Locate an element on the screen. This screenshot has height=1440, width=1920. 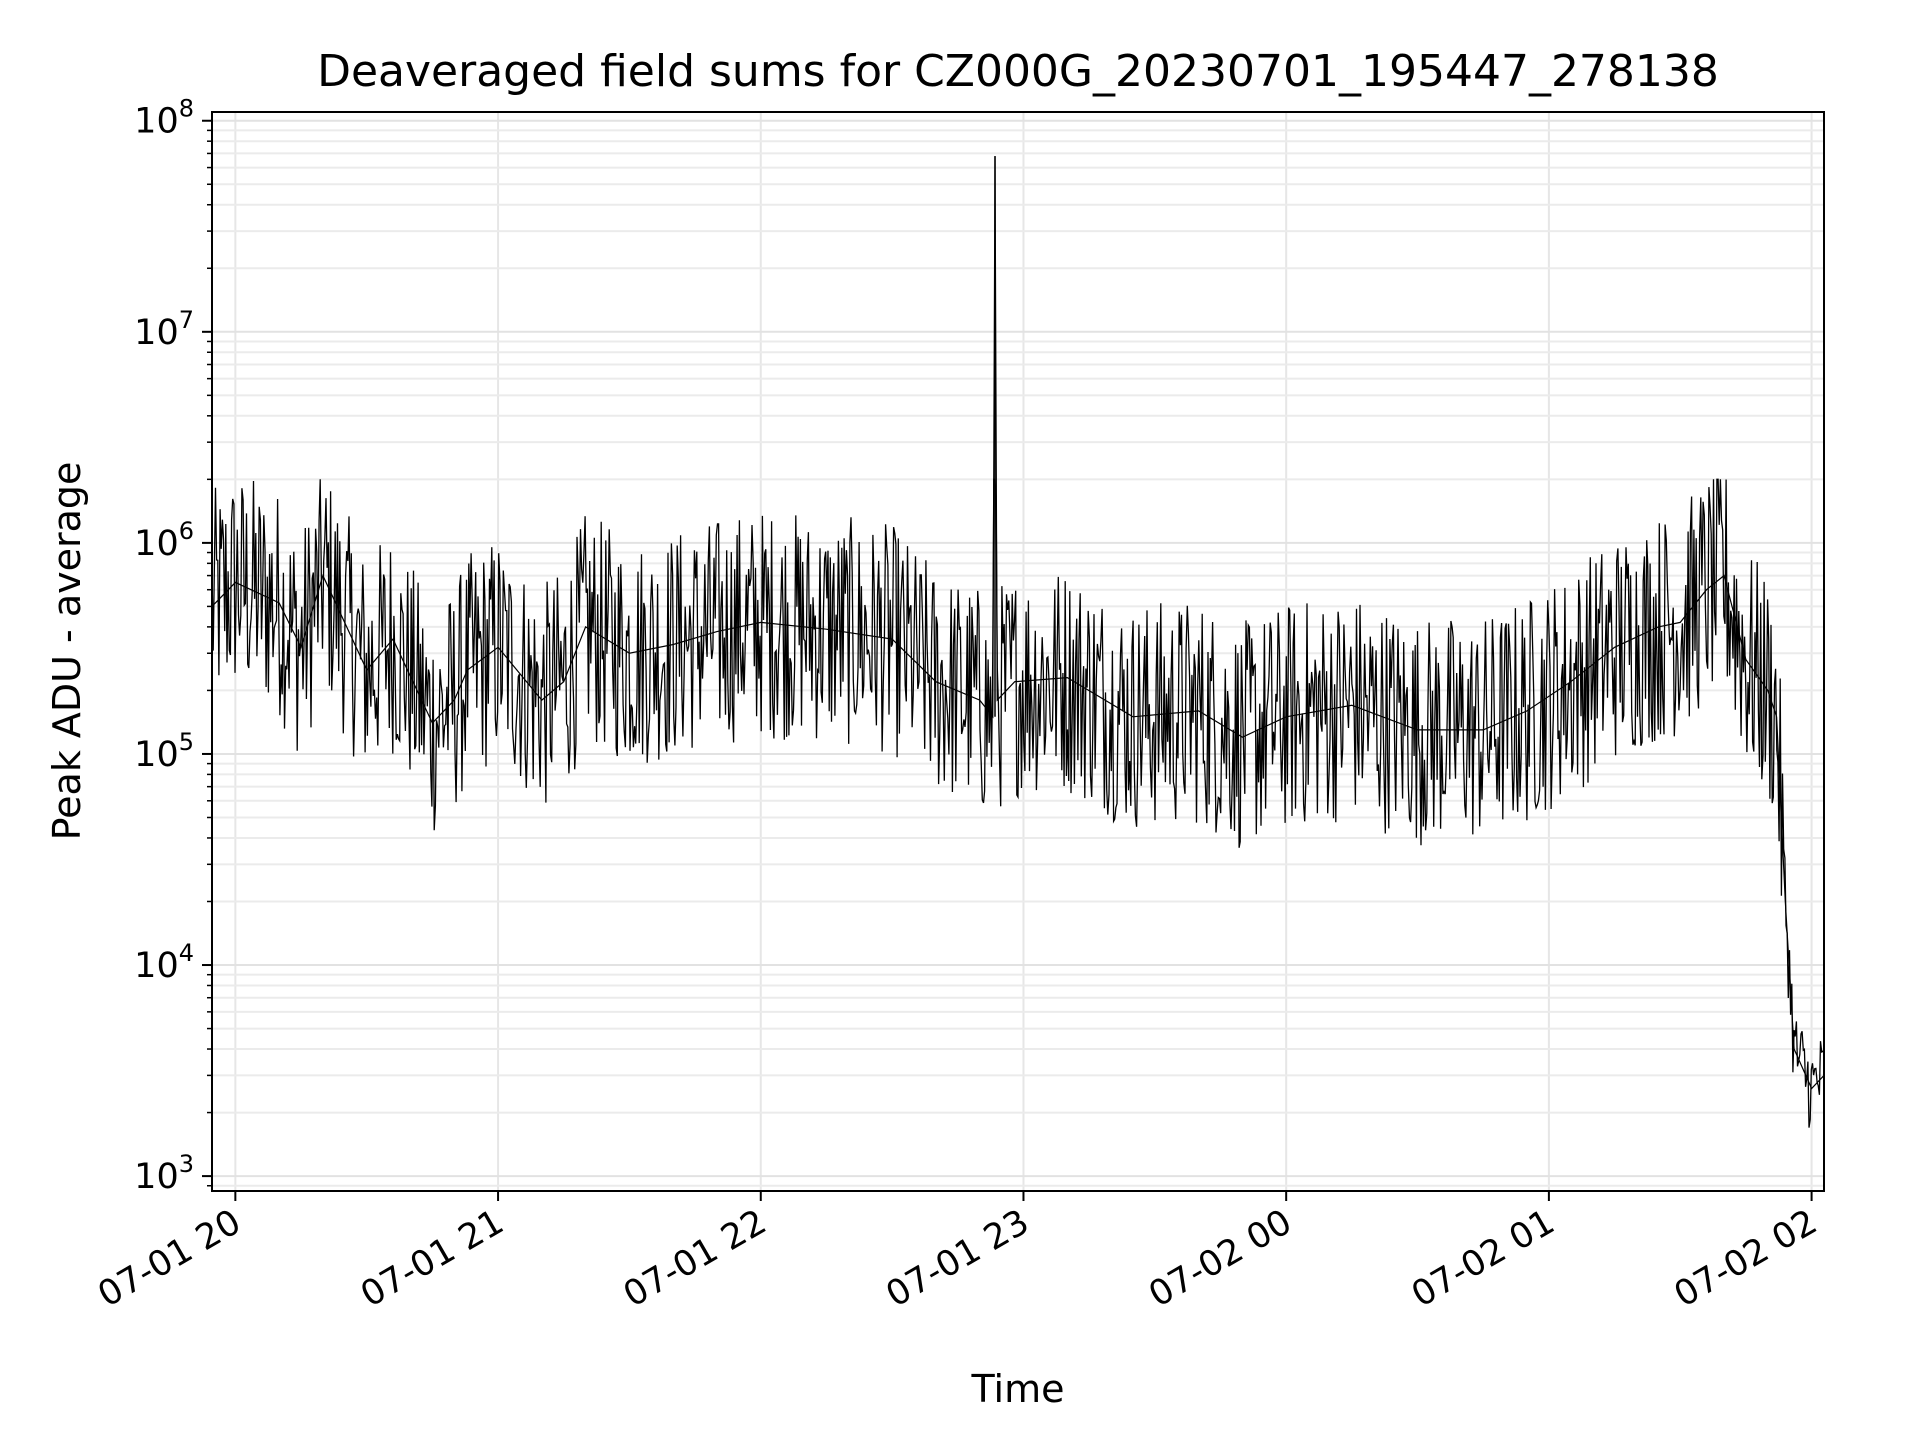
y-tick-exponent: 3 is located at coordinates (186, 1164).